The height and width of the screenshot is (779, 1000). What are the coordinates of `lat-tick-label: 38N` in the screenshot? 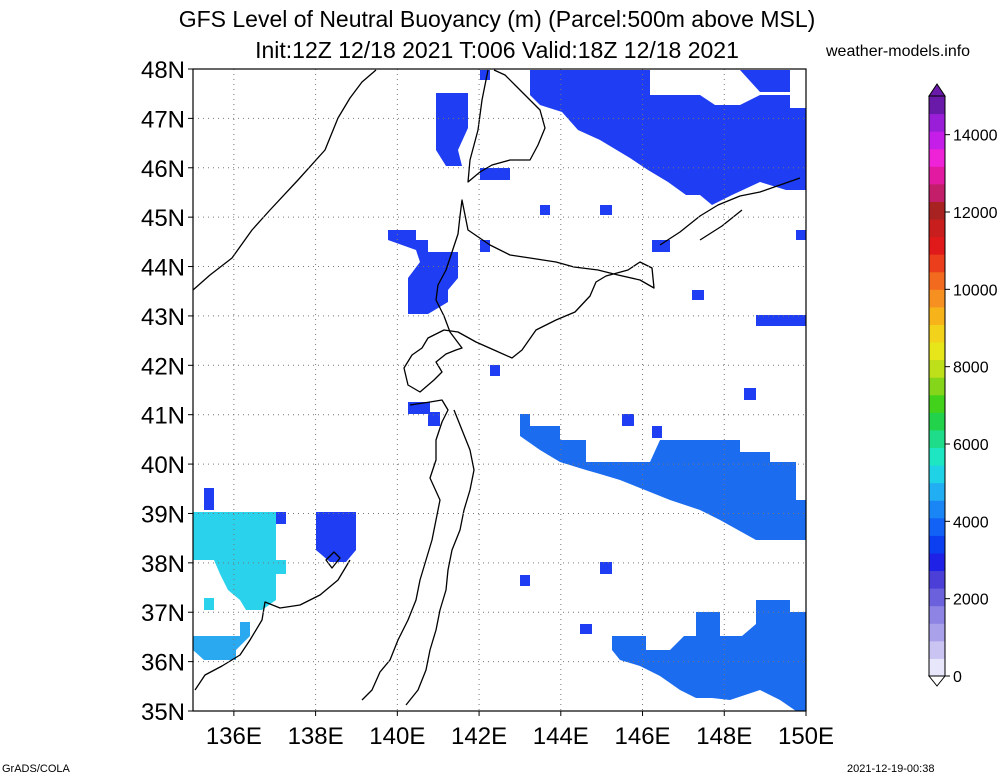 It's located at (163, 564).